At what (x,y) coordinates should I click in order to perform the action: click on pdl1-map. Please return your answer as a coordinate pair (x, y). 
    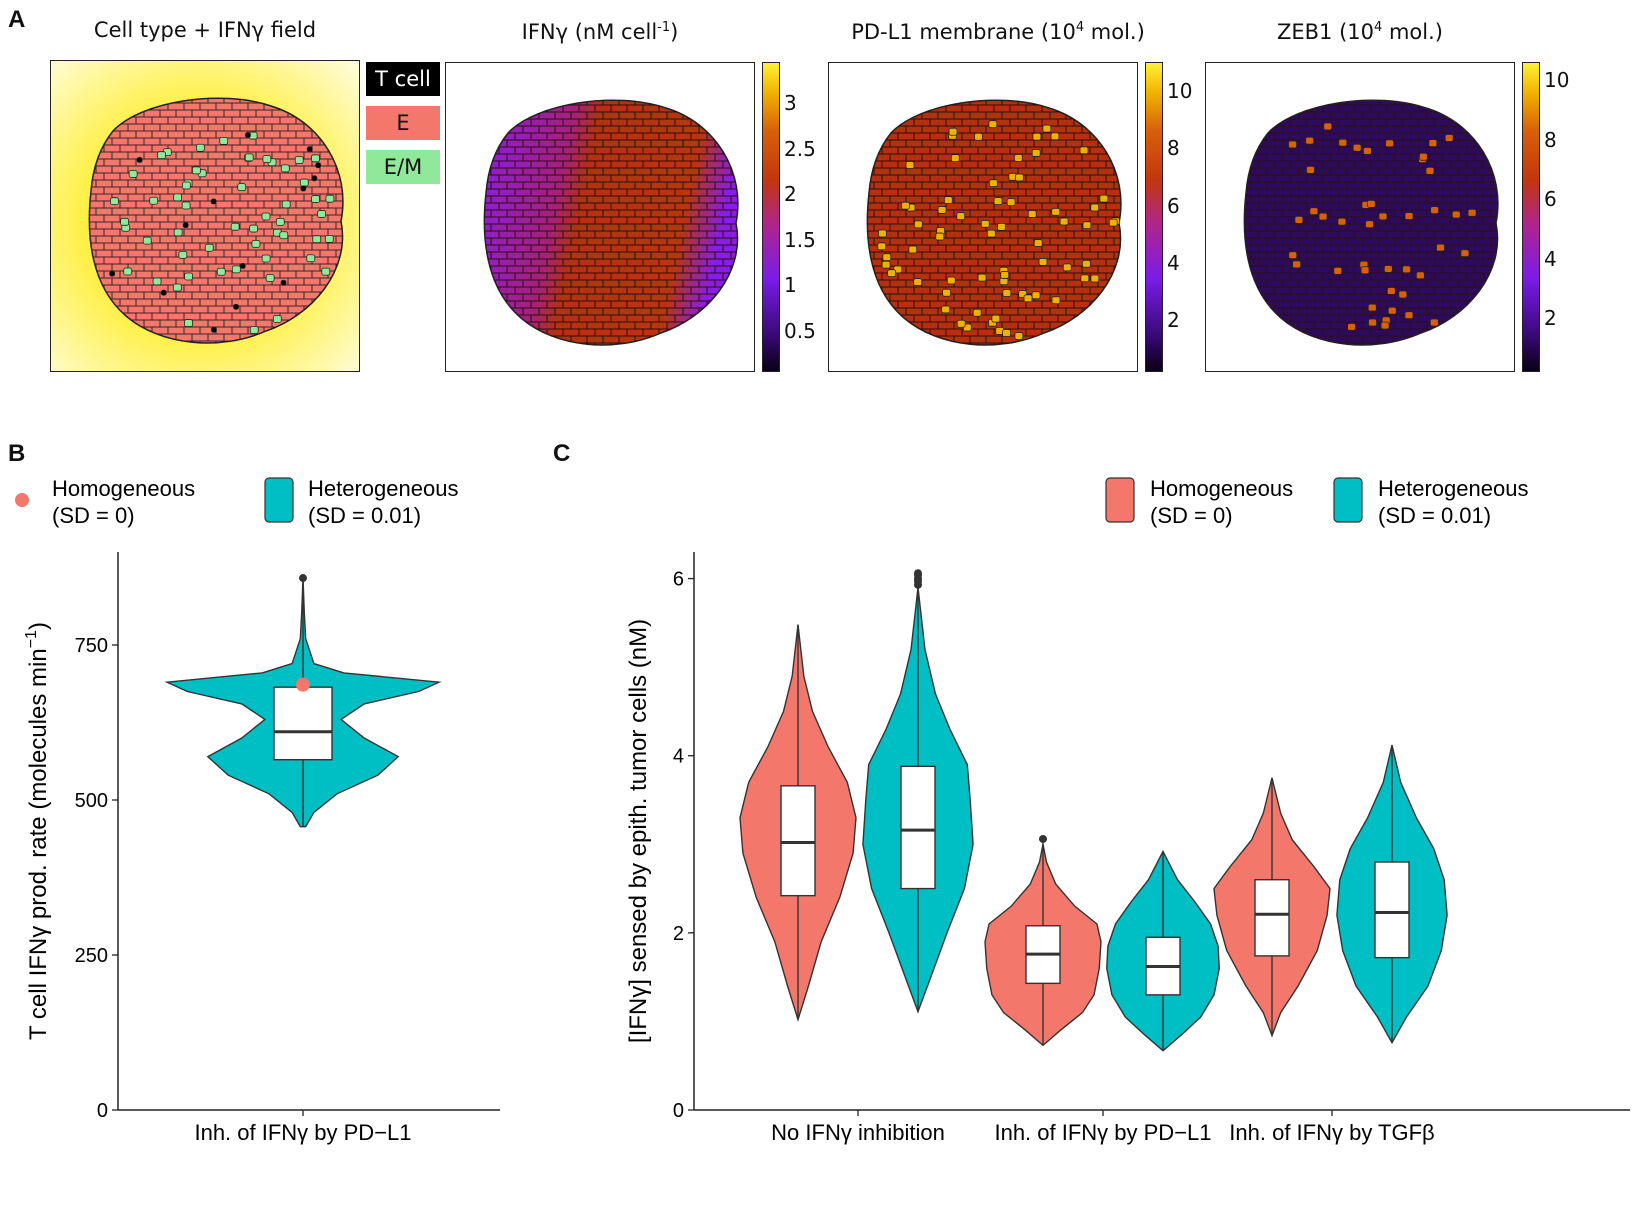
    Looking at the image, I should click on (983, 217).